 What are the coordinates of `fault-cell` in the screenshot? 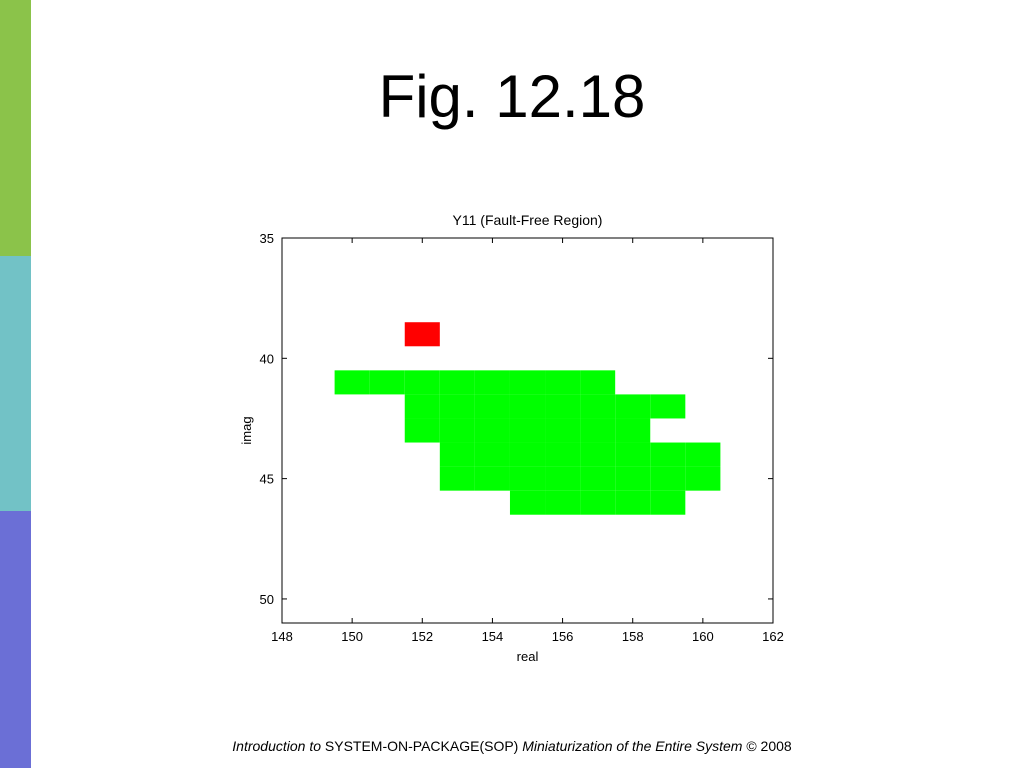 It's located at (422, 334).